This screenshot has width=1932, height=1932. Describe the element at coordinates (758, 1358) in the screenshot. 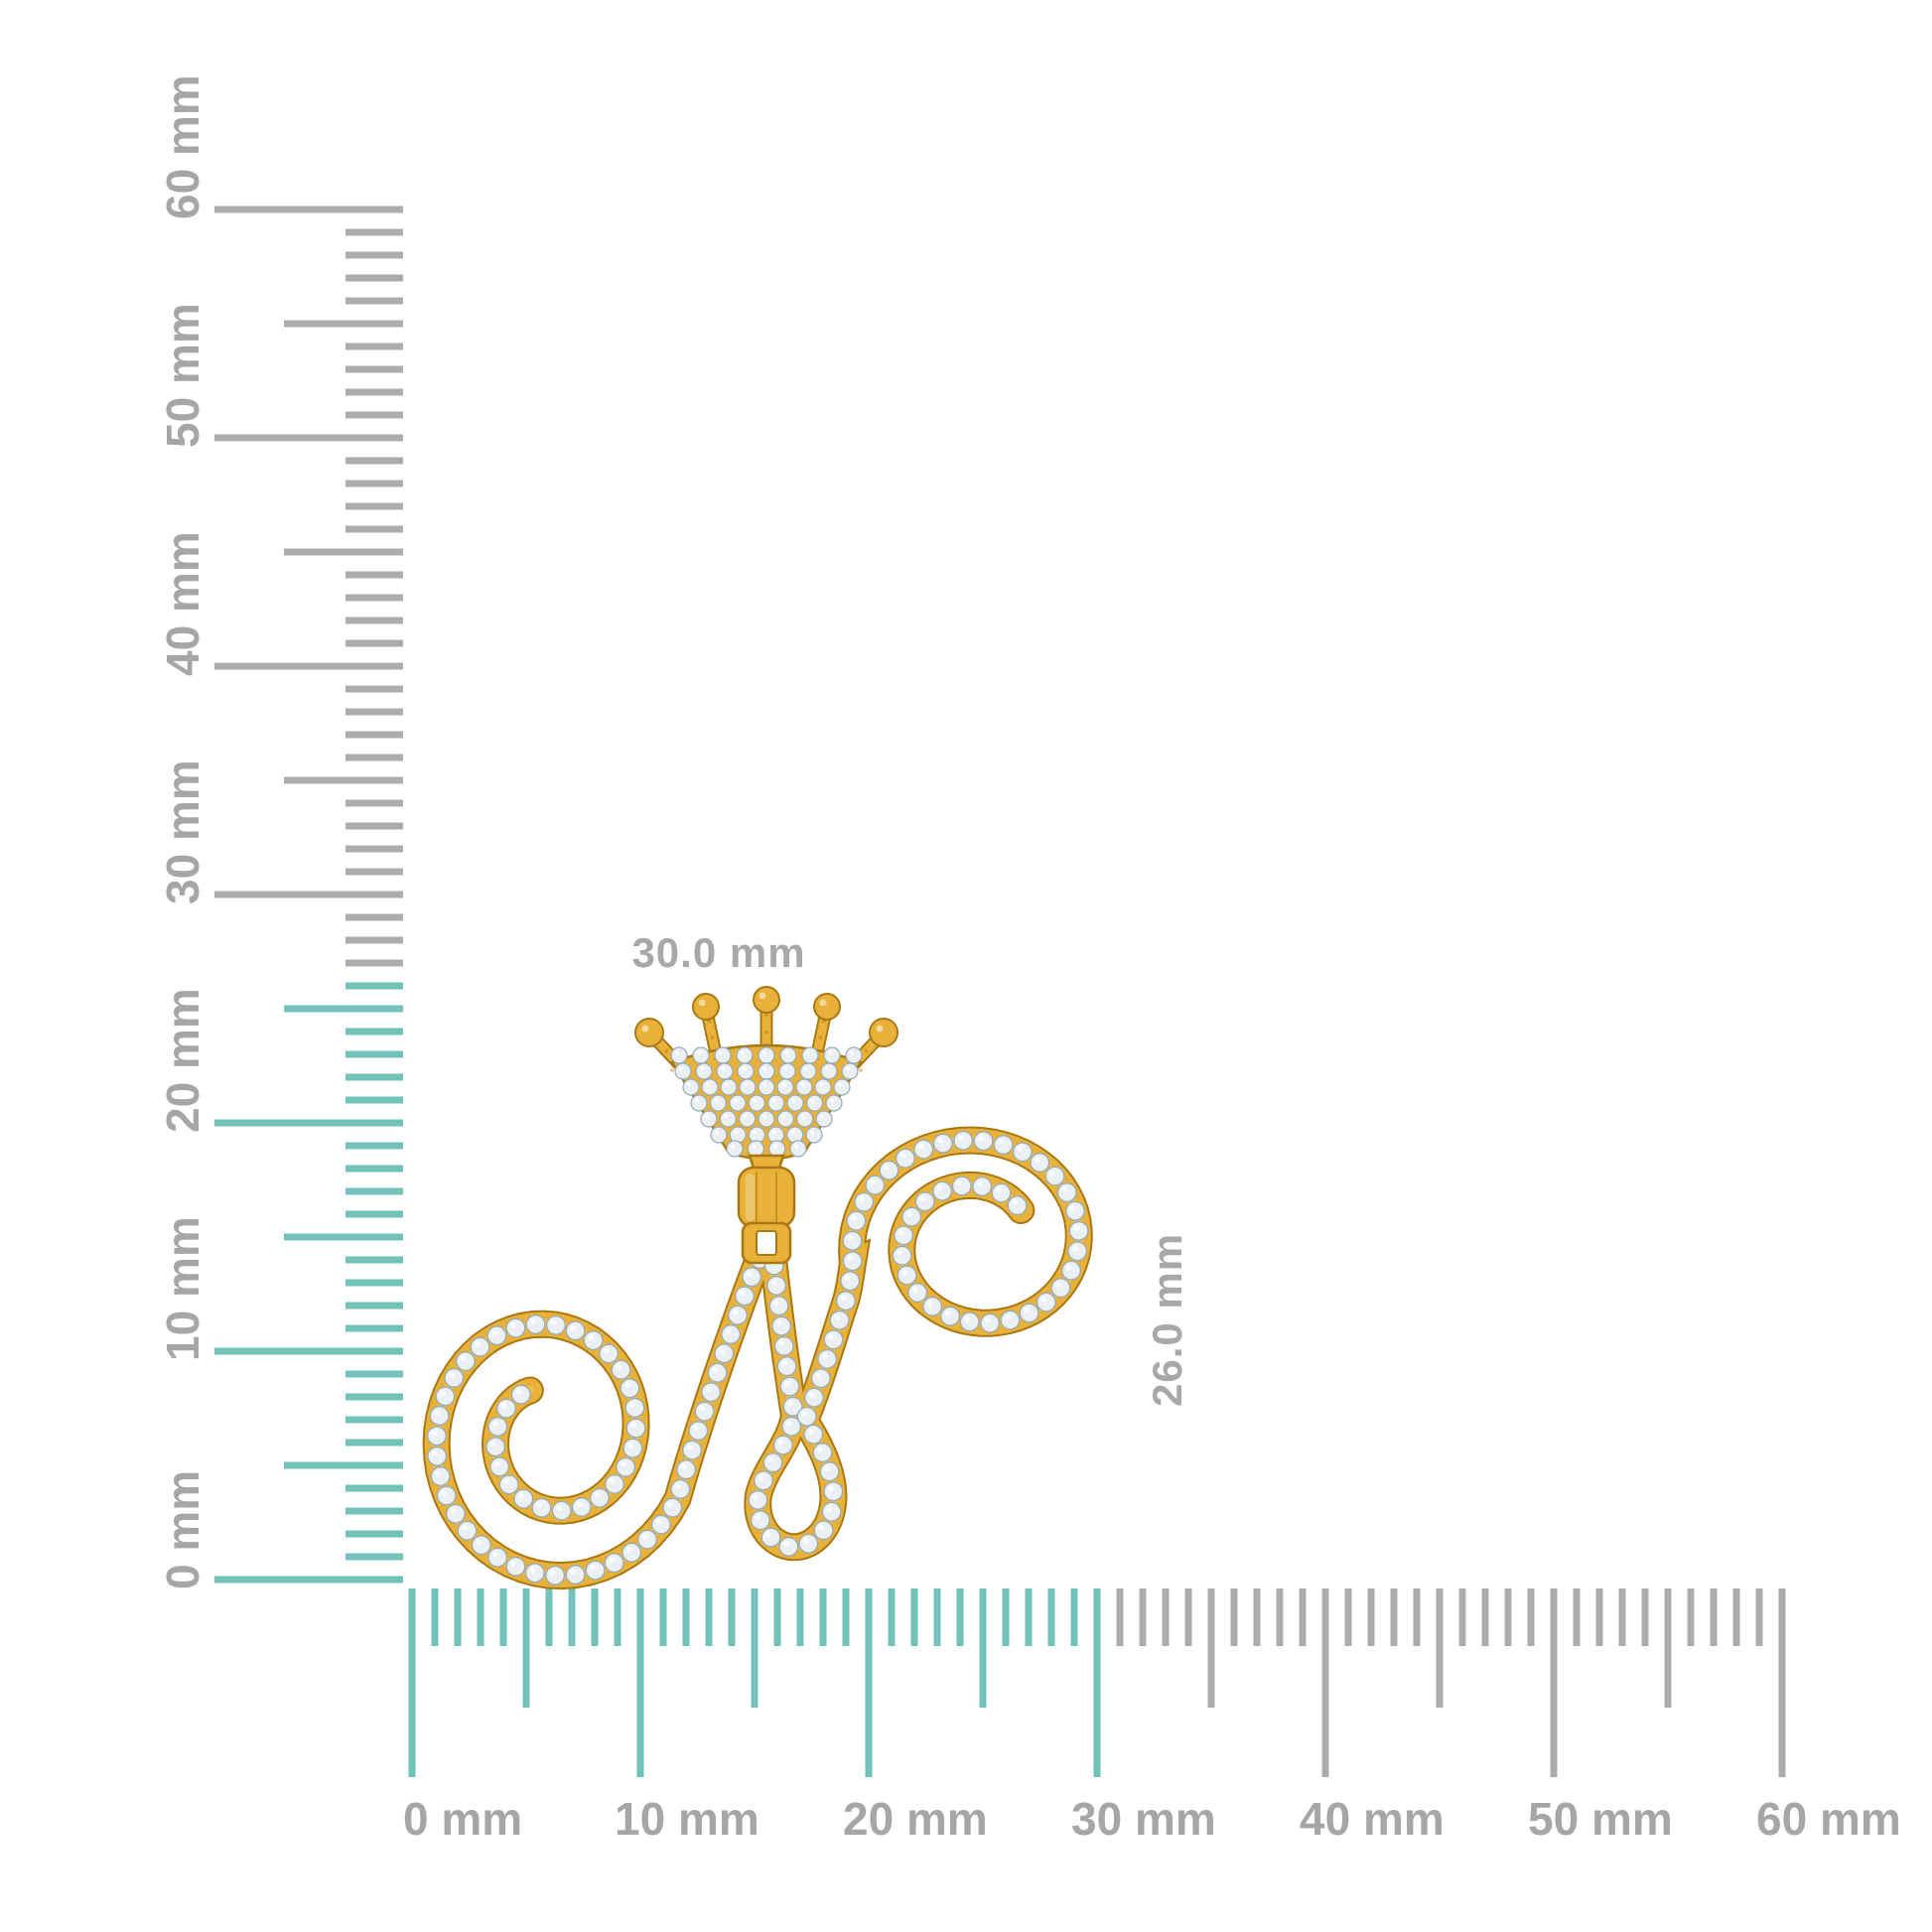

I see `letter-n-diamonds` at that location.